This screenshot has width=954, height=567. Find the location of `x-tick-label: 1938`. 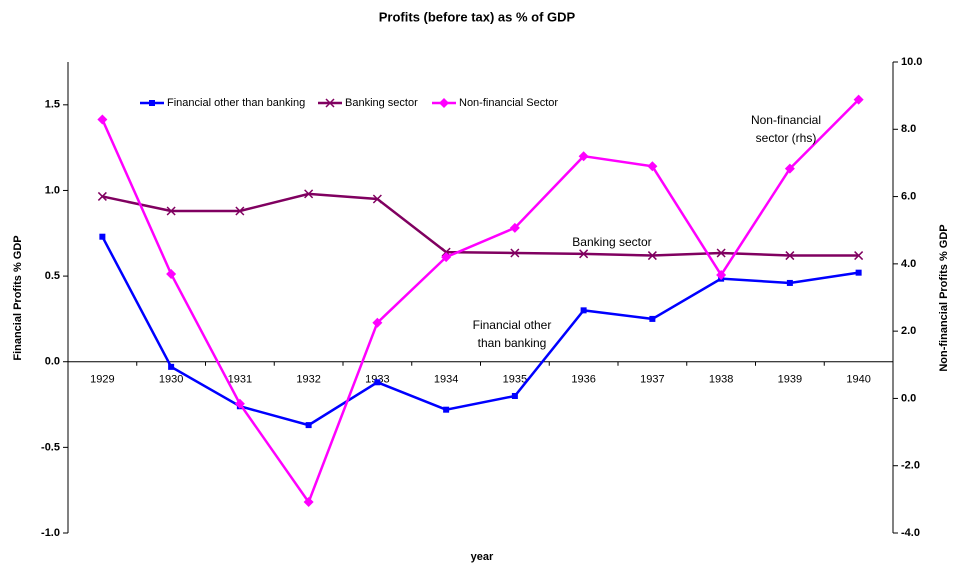

x-tick-label: 1938 is located at coordinates (721, 380).